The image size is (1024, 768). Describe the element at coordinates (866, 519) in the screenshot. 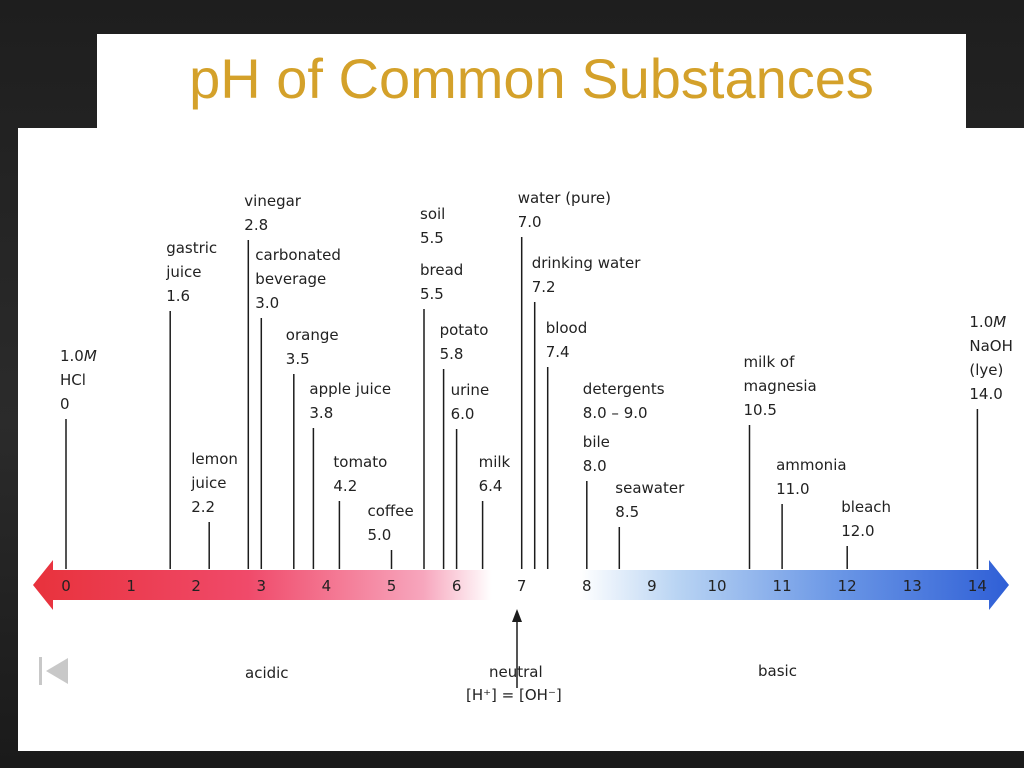

I see `substance-bleach: bleach 12.0` at that location.